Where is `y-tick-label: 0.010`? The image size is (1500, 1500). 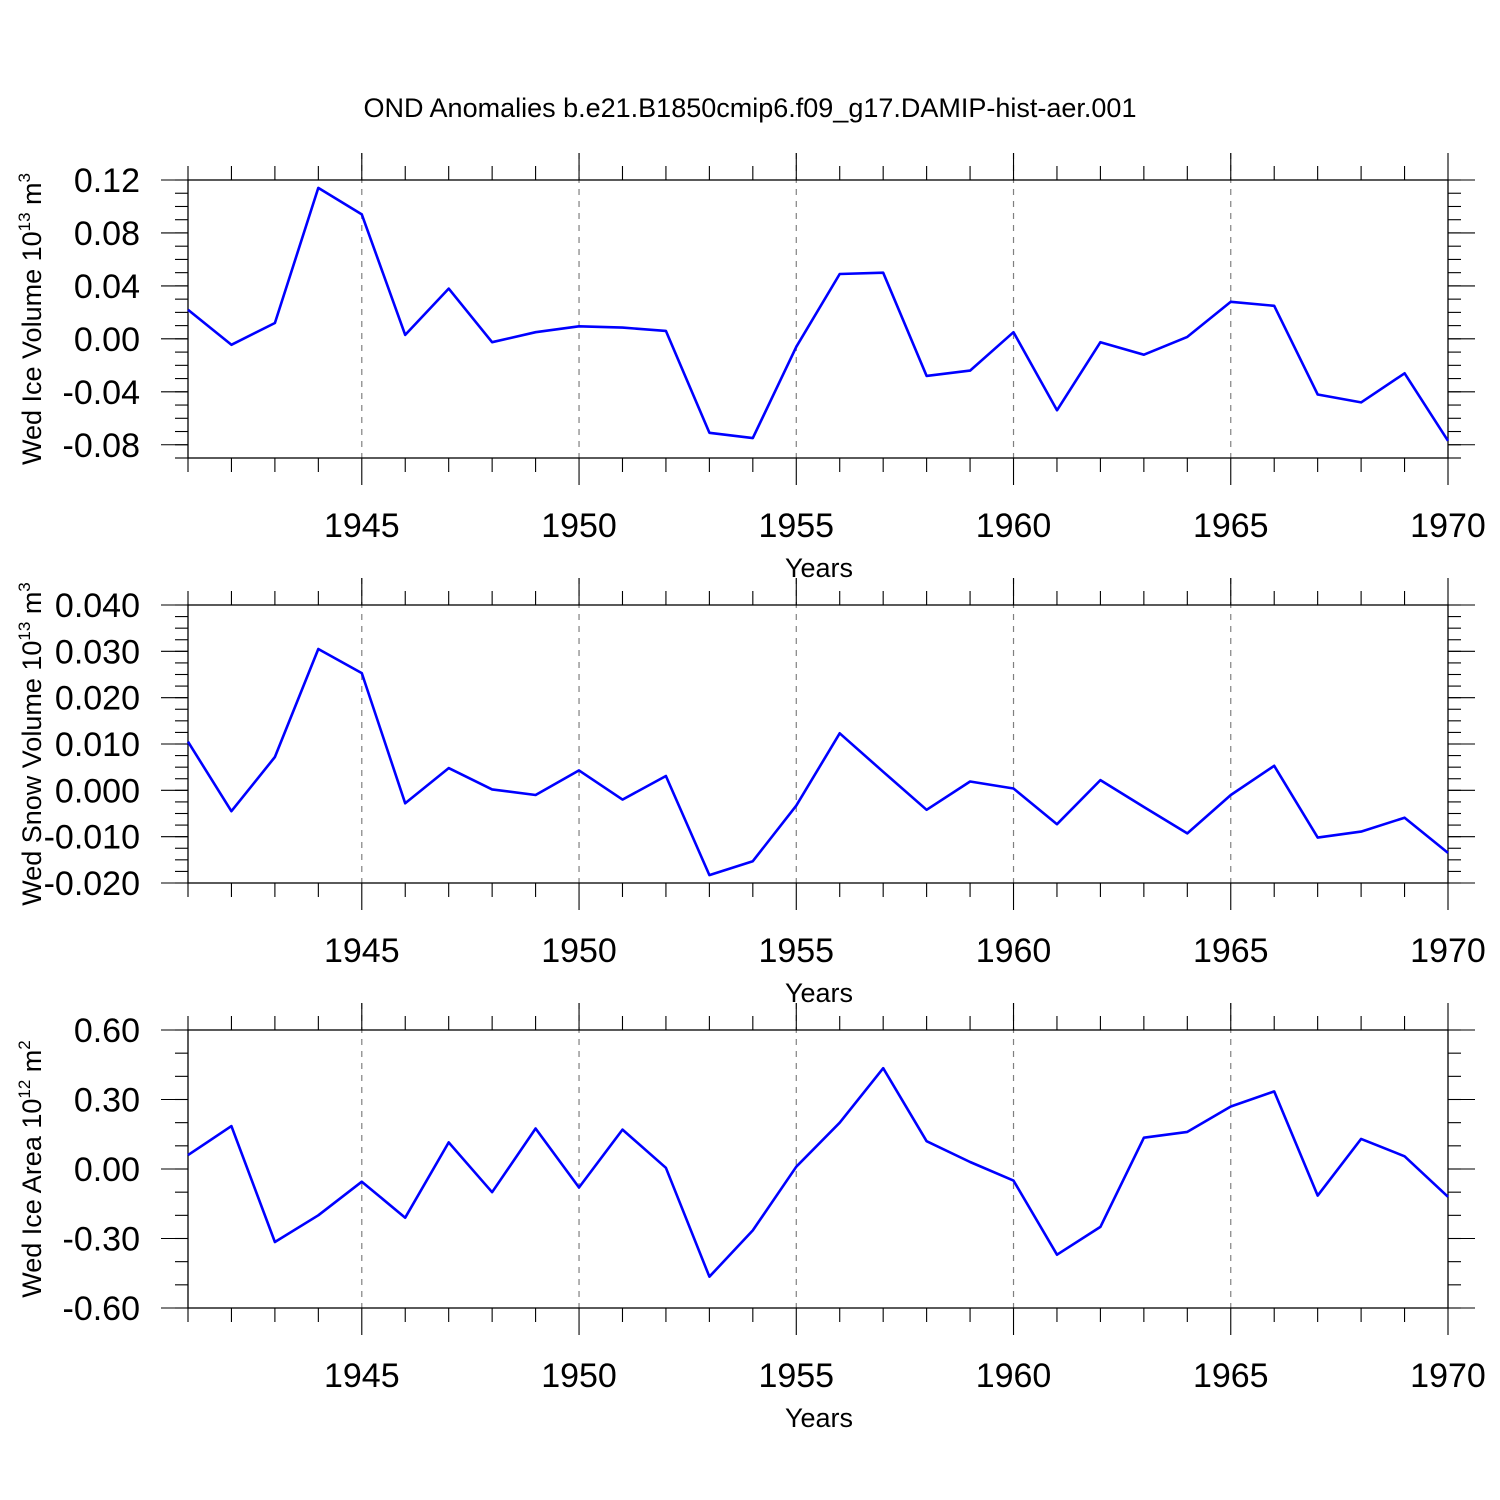
y-tick-label: 0.010 is located at coordinates (97, 745).